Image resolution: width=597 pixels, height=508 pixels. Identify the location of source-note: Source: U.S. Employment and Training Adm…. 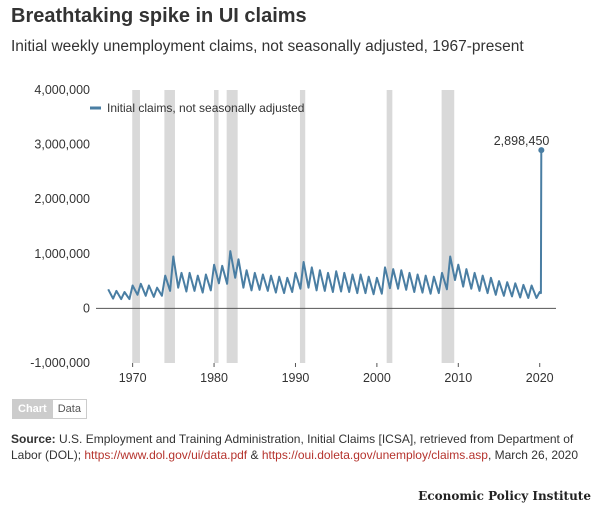
(301, 447).